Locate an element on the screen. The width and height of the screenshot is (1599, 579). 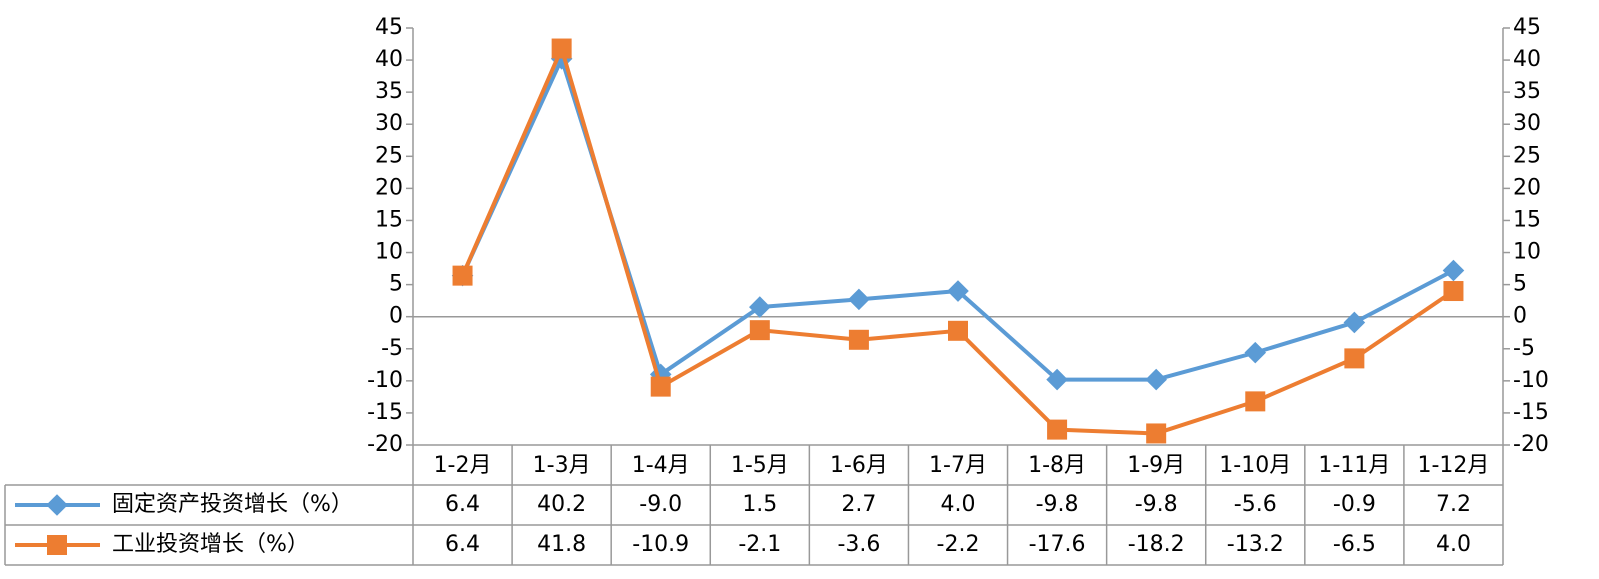
y-tick-label: 10 is located at coordinates (389, 252).